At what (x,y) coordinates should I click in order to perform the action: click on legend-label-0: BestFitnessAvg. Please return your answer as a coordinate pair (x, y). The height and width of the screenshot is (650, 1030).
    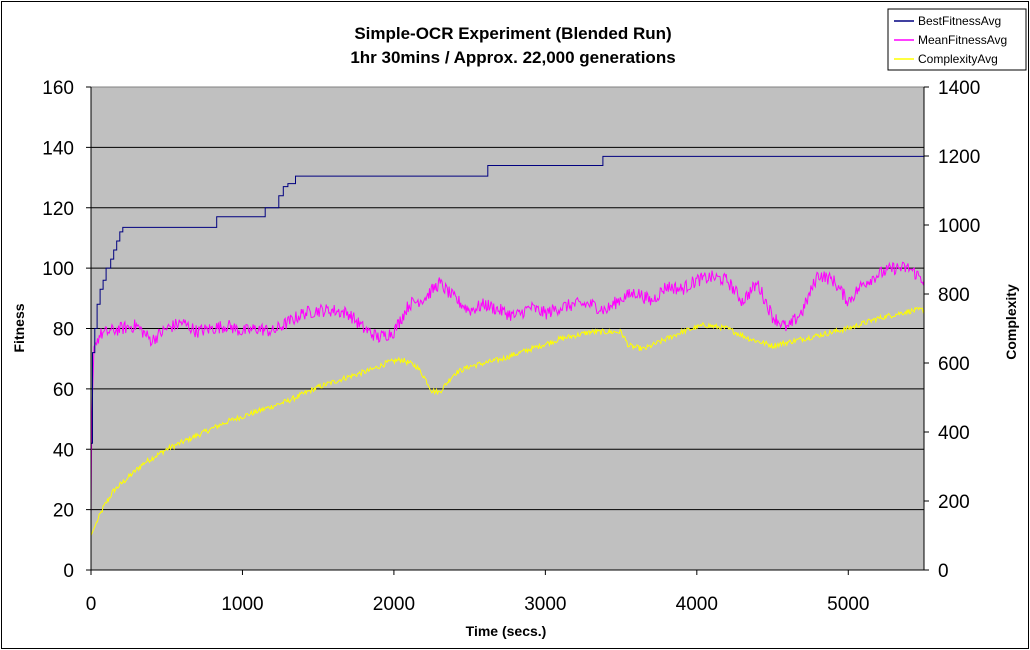
    Looking at the image, I should click on (959, 21).